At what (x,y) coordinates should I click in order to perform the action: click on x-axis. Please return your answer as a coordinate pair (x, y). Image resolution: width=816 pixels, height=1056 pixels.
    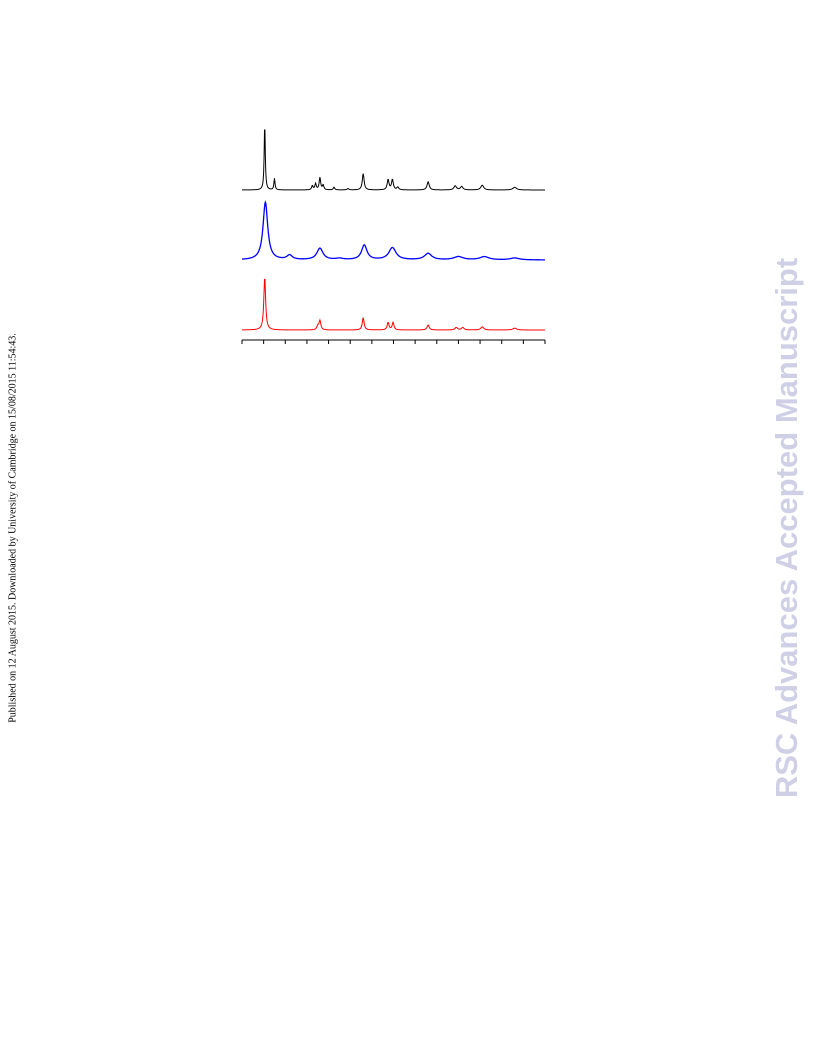
    Looking at the image, I should click on (393, 341).